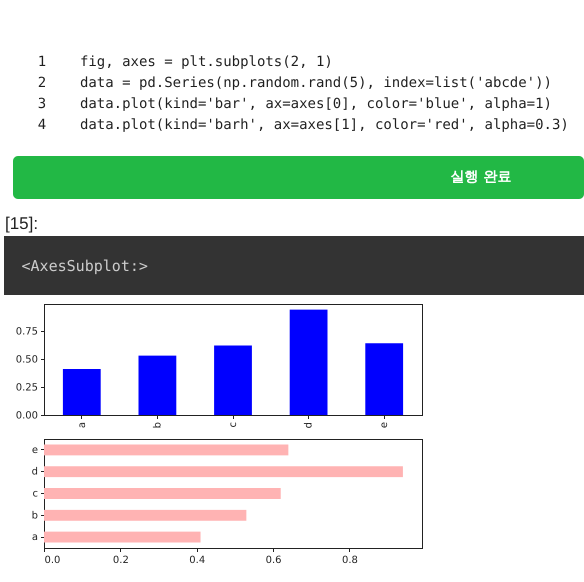  What do you see at coordinates (35, 494) in the screenshot?
I see `y-tick-label: c` at bounding box center [35, 494].